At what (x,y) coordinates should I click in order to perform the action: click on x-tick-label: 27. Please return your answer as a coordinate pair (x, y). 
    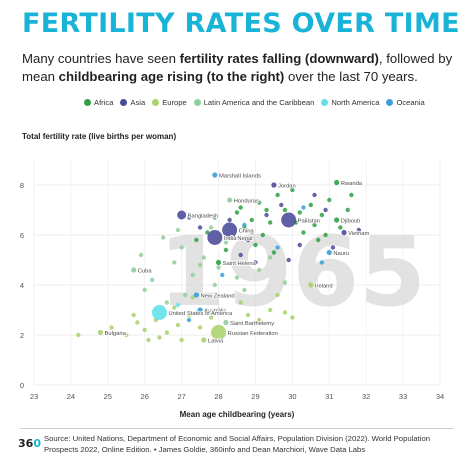
    Looking at the image, I should click on (181, 396).